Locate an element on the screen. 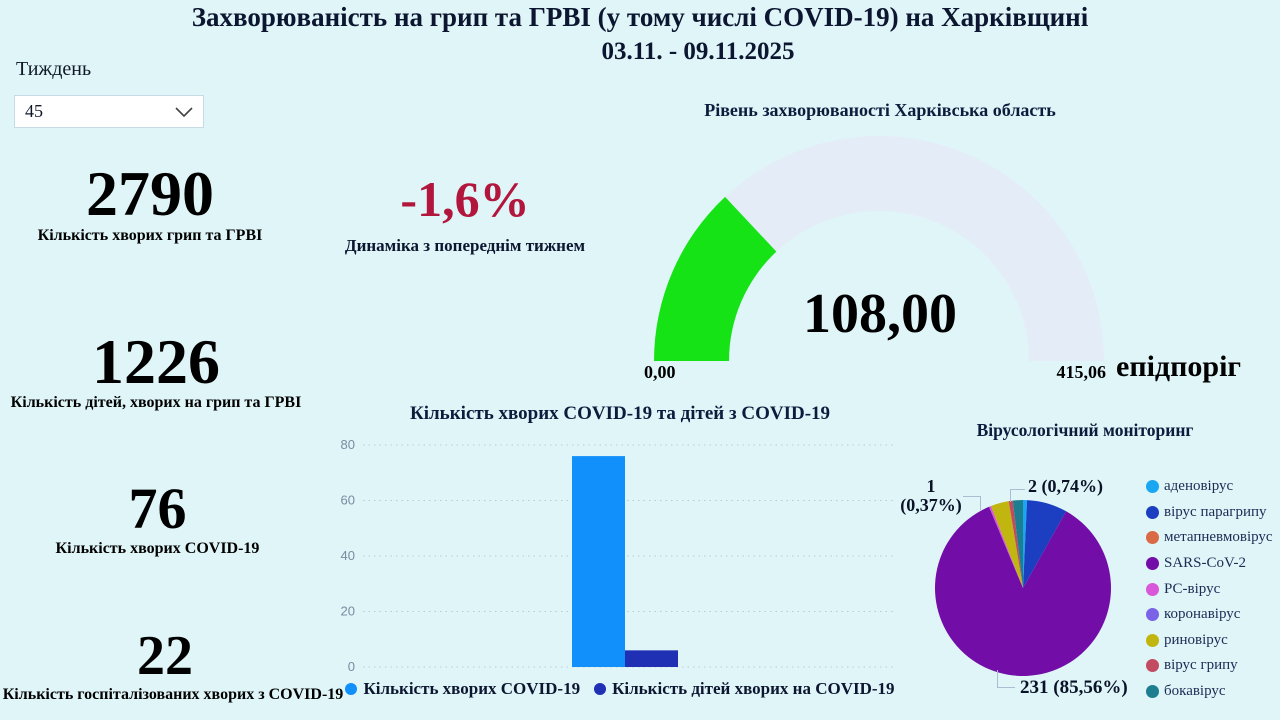  pie-legend-label: аденовірус is located at coordinates (1199, 486).